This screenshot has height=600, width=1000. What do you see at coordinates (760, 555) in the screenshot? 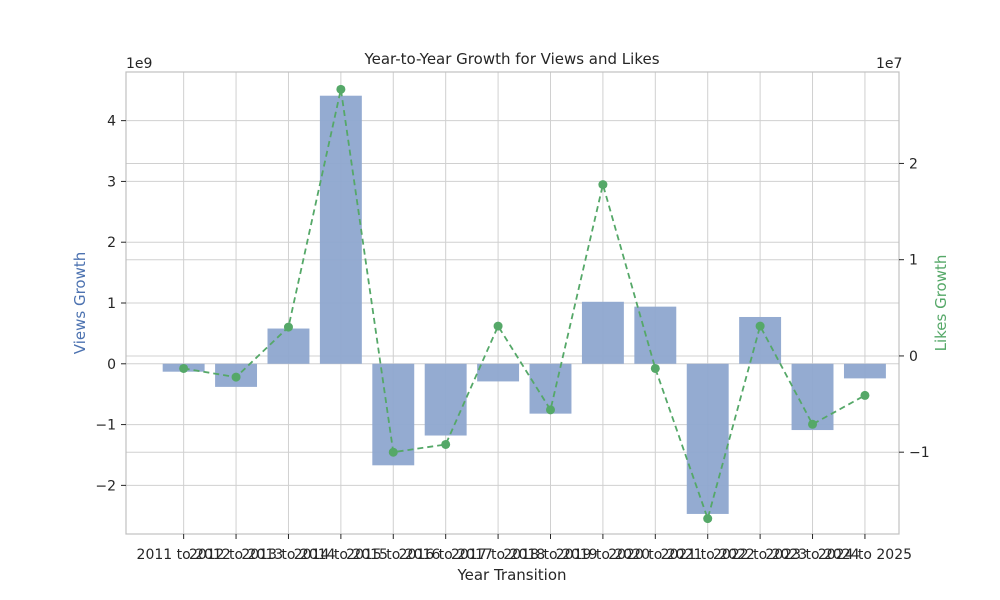
I see `x-tick-label: 2022 to 2023` at bounding box center [760, 555].